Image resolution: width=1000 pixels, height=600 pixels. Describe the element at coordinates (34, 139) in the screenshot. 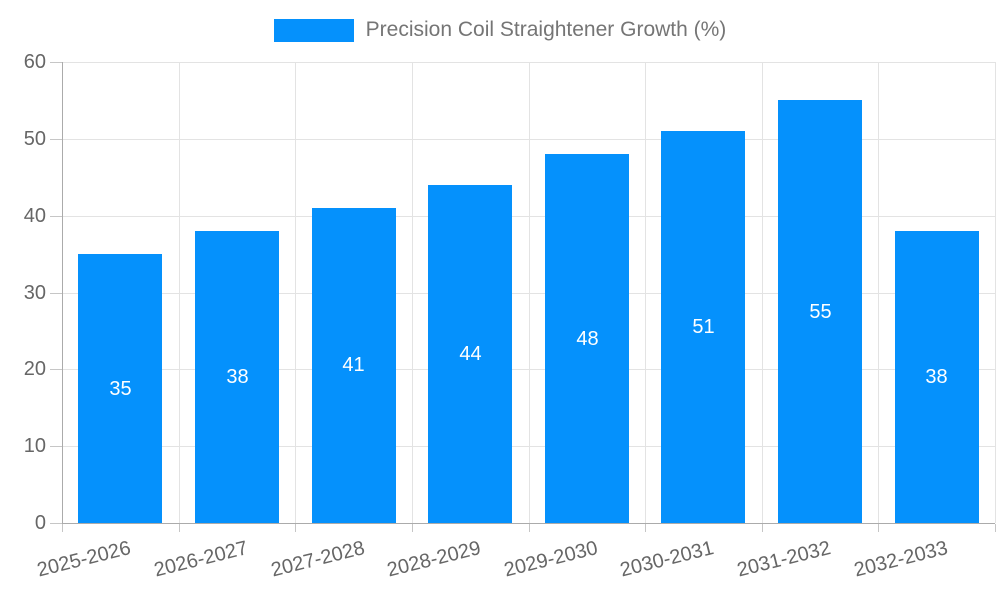

I see `y-tick-label: 50` at that location.